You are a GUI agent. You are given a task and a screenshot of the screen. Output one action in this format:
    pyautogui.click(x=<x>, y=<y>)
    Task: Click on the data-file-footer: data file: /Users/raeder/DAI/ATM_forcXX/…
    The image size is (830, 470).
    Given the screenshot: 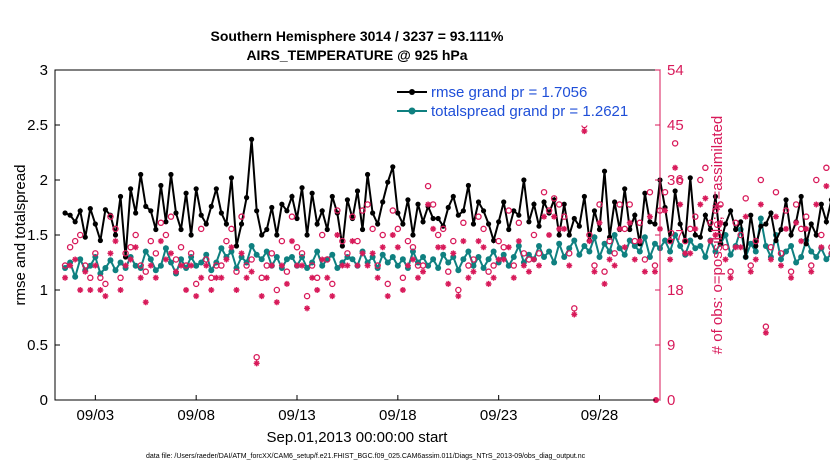 What is the action you would take?
    pyautogui.click(x=366, y=456)
    